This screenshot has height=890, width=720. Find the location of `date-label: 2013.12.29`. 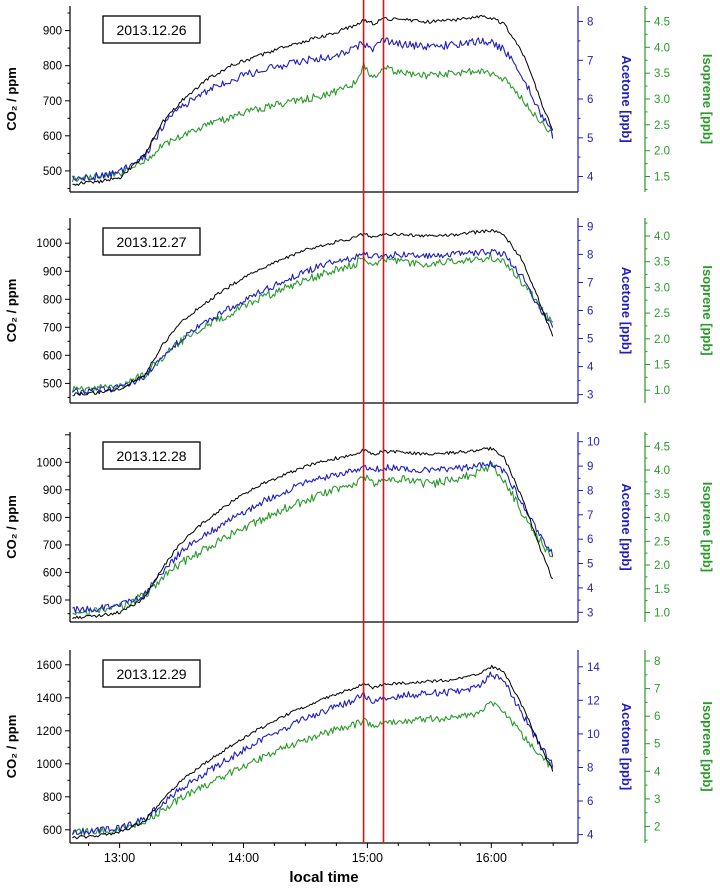

date-label: 2013.12.29 is located at coordinates (151, 674).